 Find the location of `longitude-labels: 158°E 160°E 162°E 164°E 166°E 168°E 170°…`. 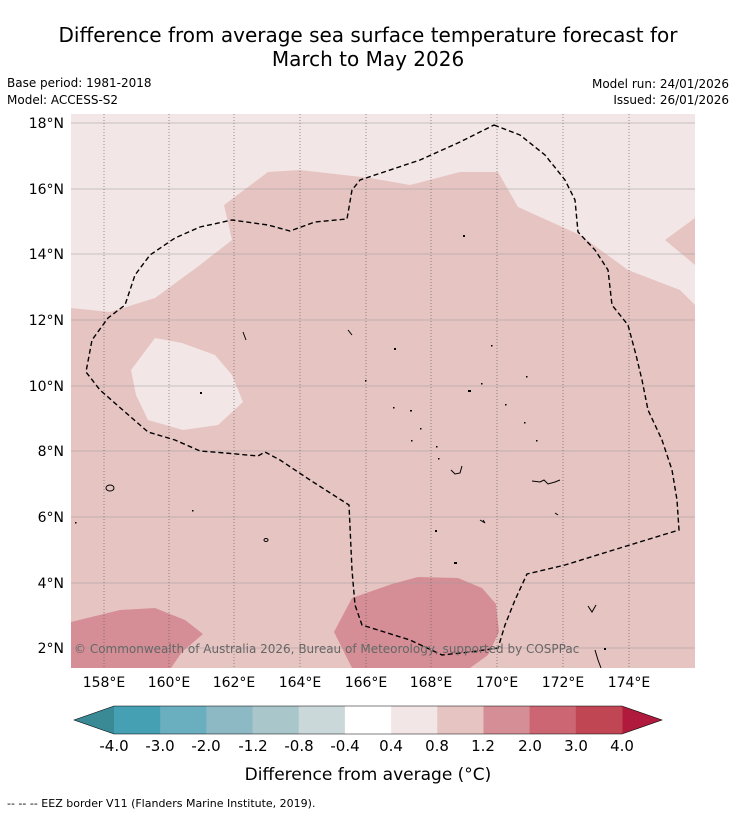

longitude-labels: 158°E 160°E 162°E 164°E 166°E 168°E 170°… is located at coordinates (367, 683).